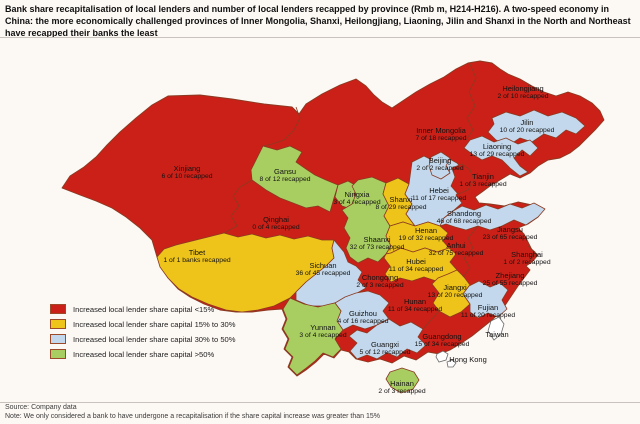  What do you see at coordinates (320, 37) in the screenshot?
I see `title-separator-line` at bounding box center [320, 37].